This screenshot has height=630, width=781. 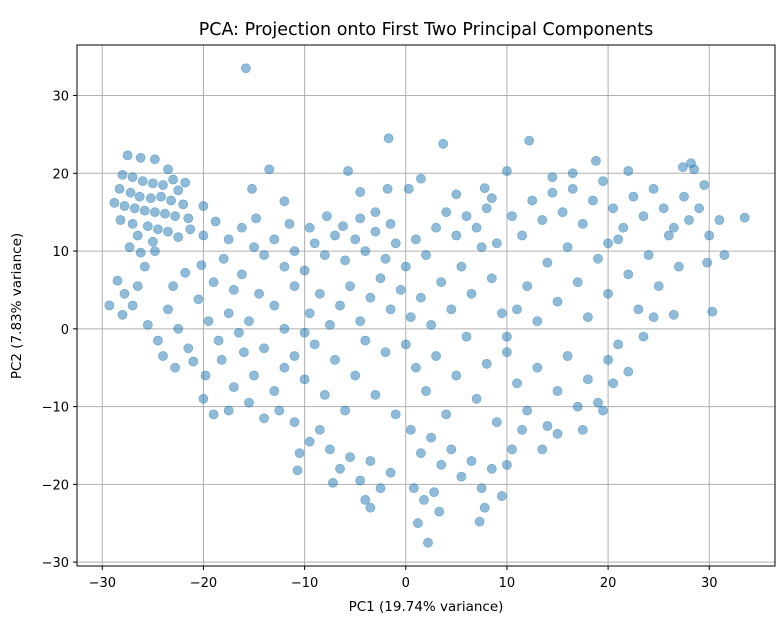 I want to click on y-tick-label: 0, so click(x=65, y=330).